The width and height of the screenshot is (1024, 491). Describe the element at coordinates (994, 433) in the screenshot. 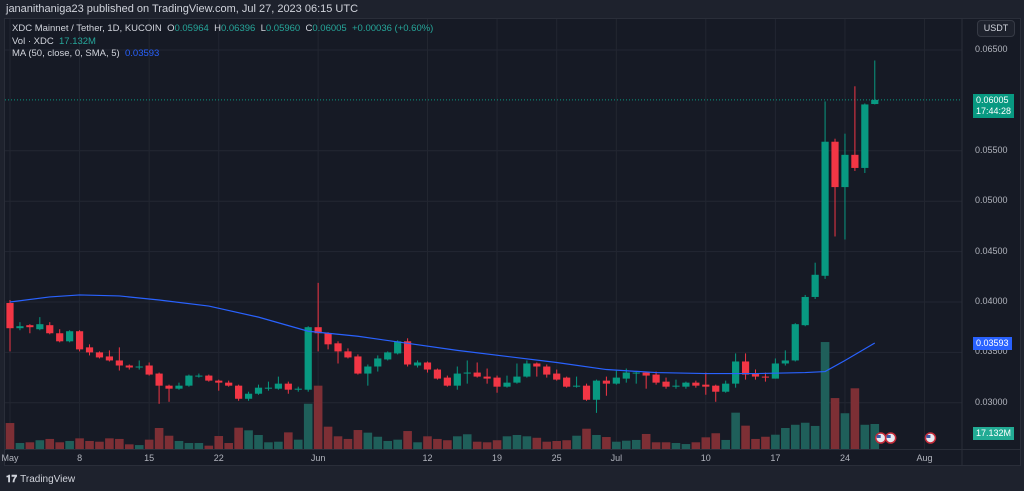

I see `volume-tag: 17.132M` at that location.